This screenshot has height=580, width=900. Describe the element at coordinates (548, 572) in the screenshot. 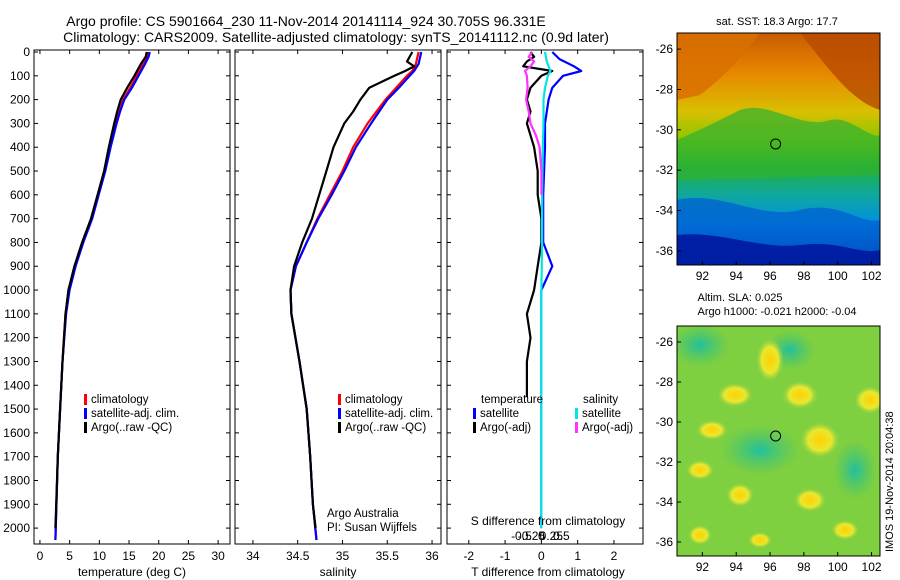

I see `t-difference-xlabel: T difference from climatology` at that location.